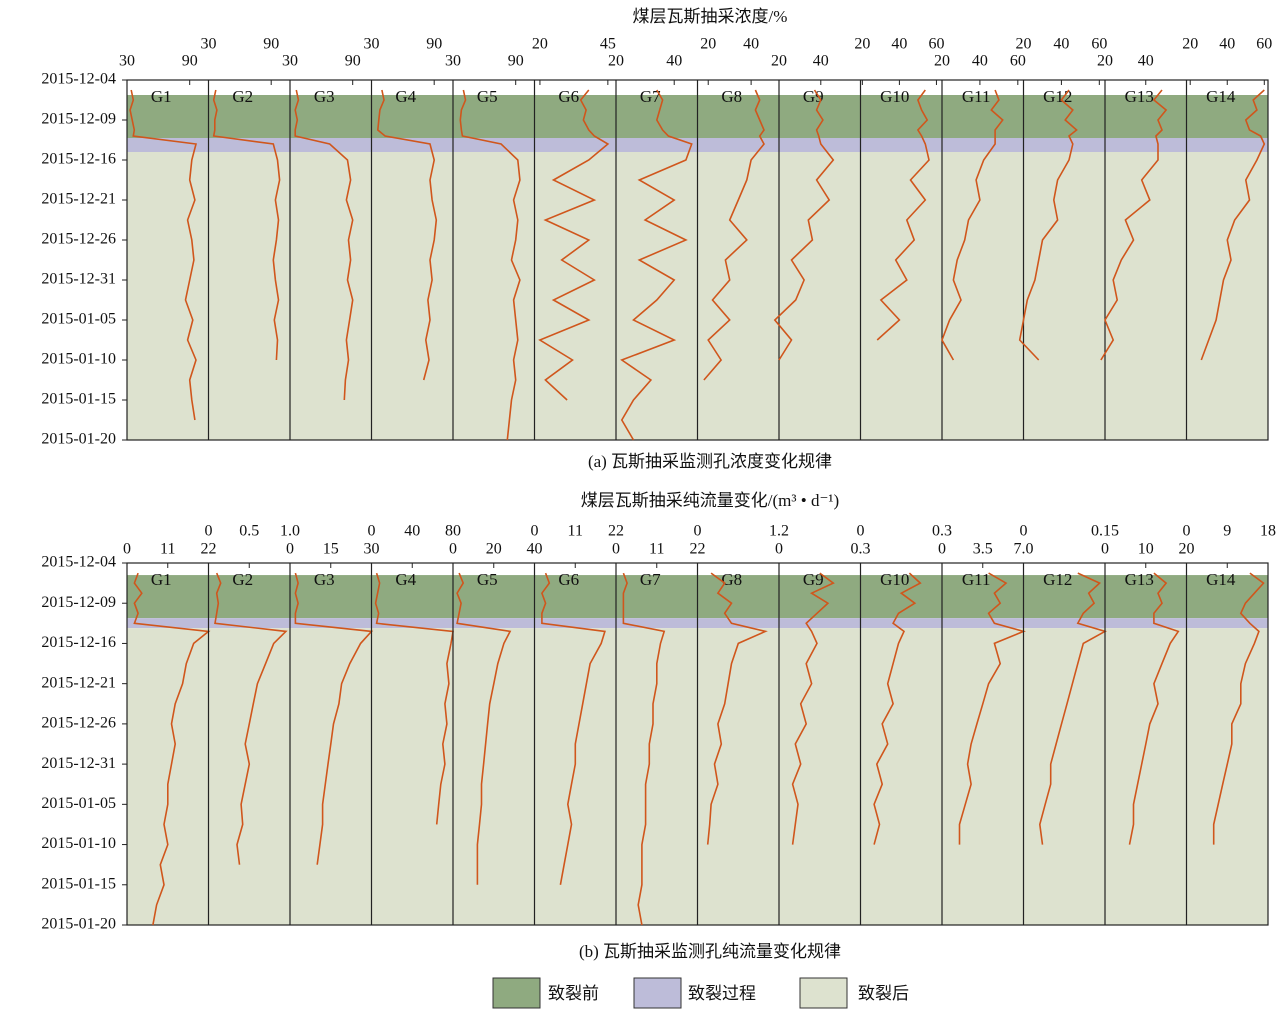  I want to click on caption: (a) 瓦斯抽采监测孔浓度变化规律, so click(710, 461).